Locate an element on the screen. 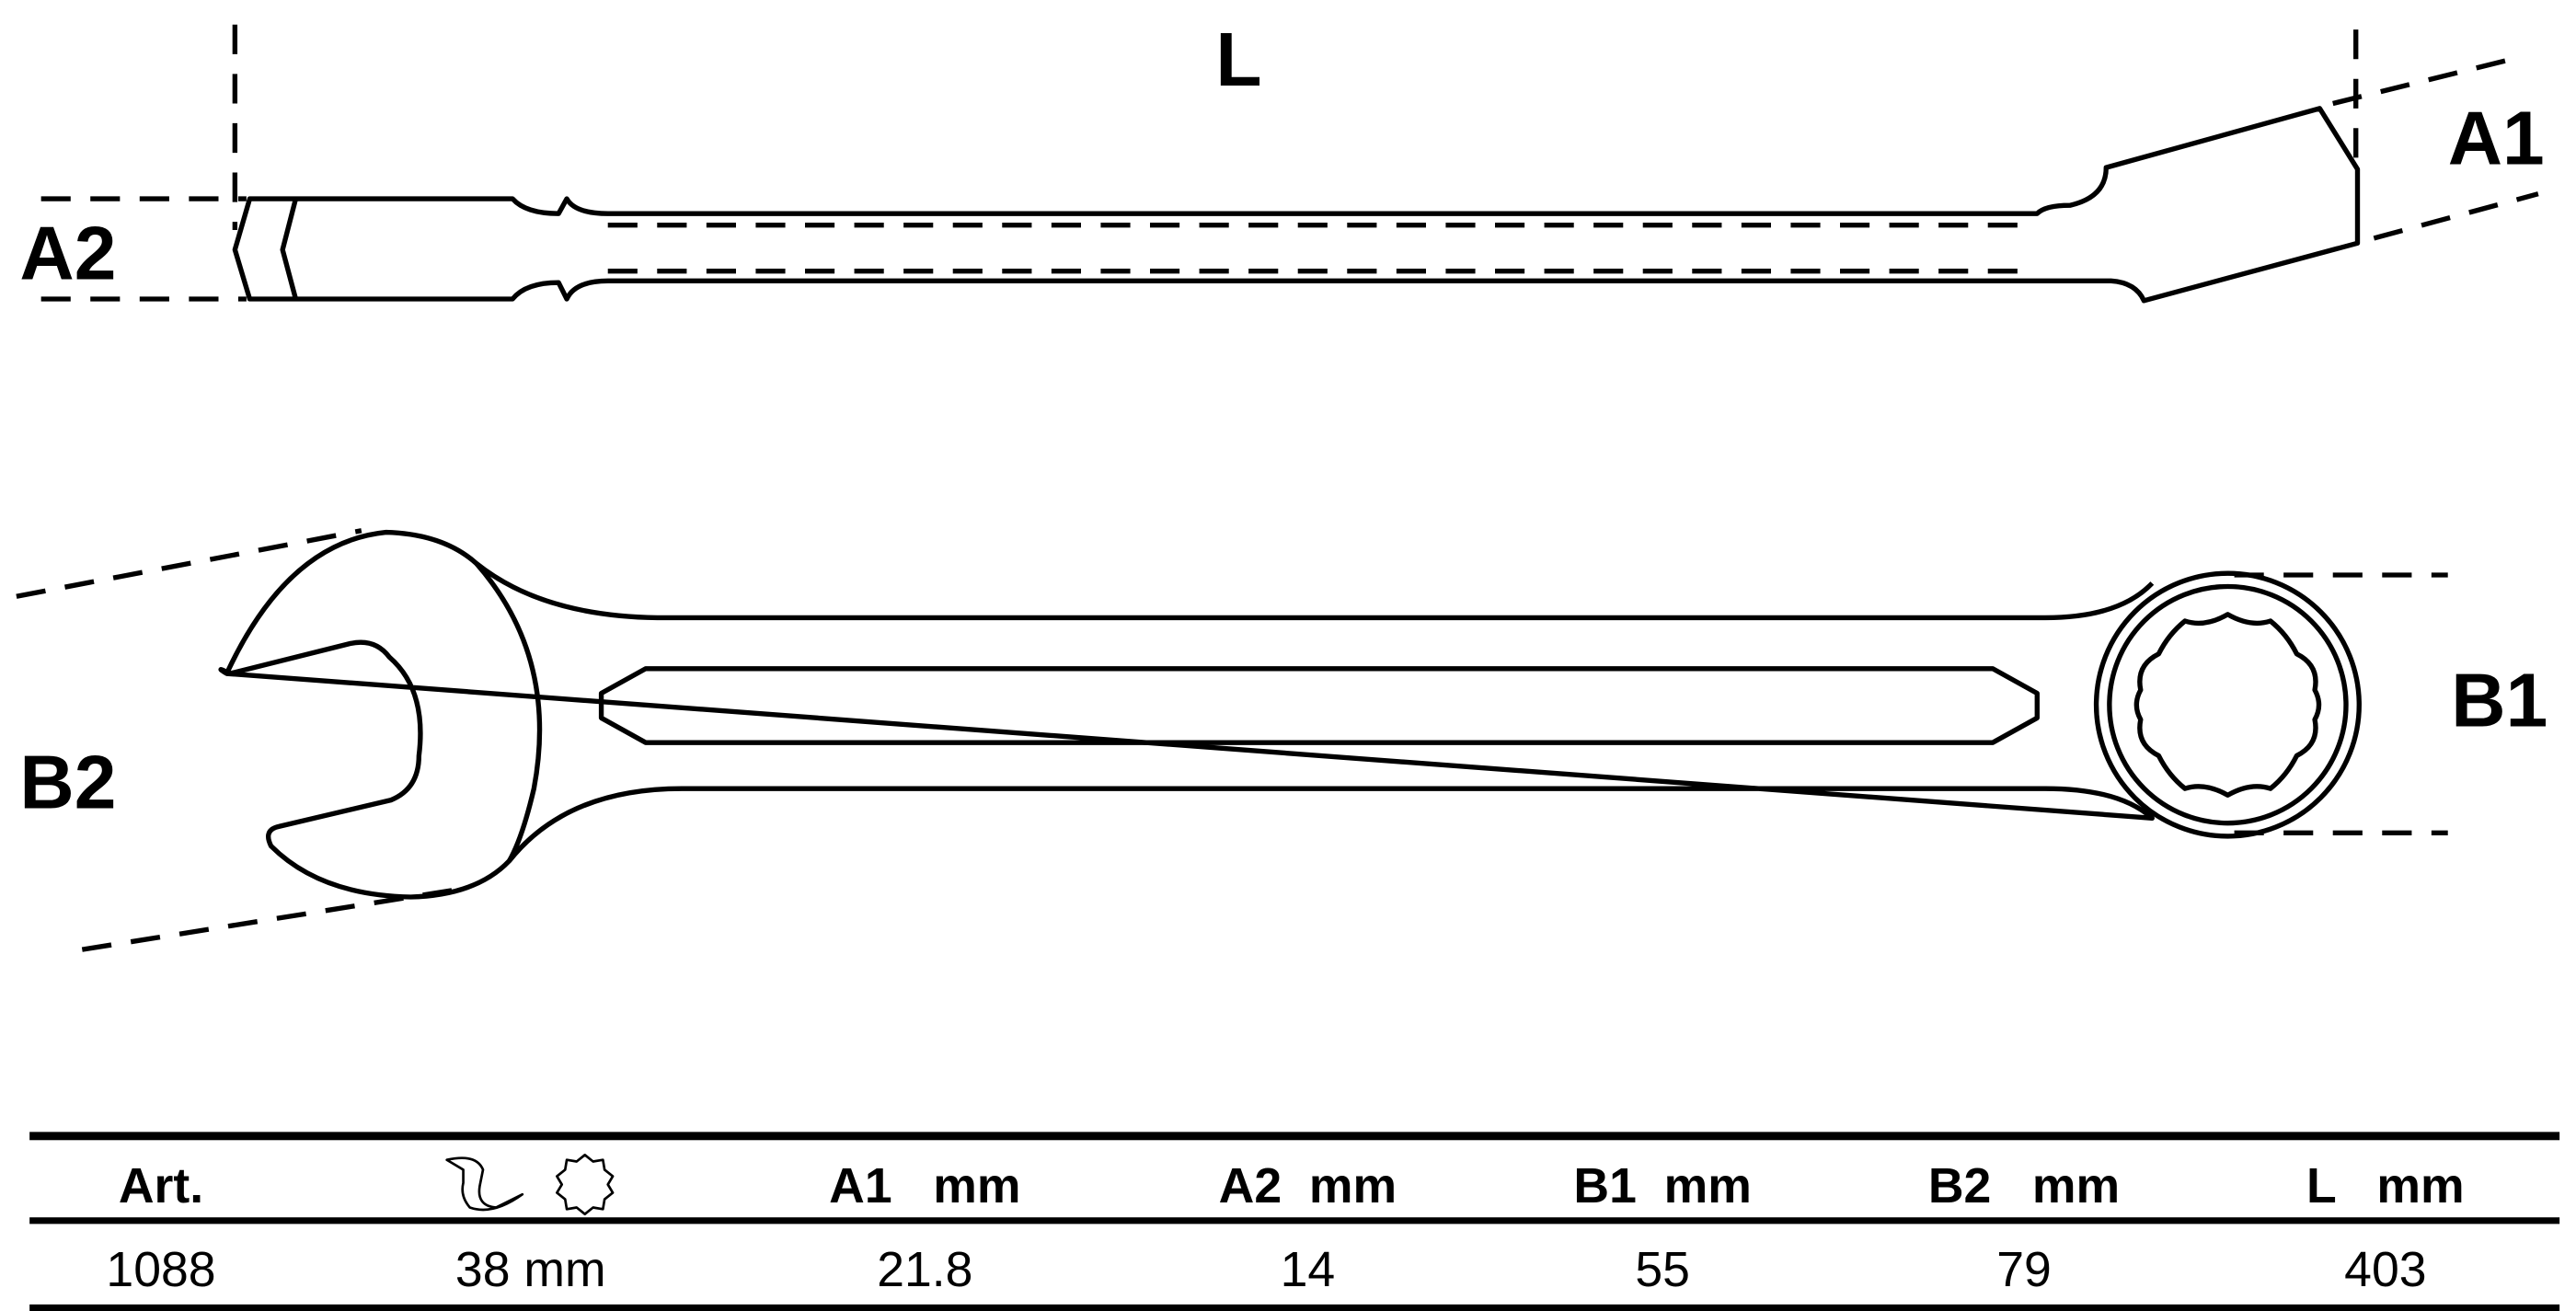 The width and height of the screenshot is (2576, 1311). cell-b1: 55 is located at coordinates (1662, 1270).